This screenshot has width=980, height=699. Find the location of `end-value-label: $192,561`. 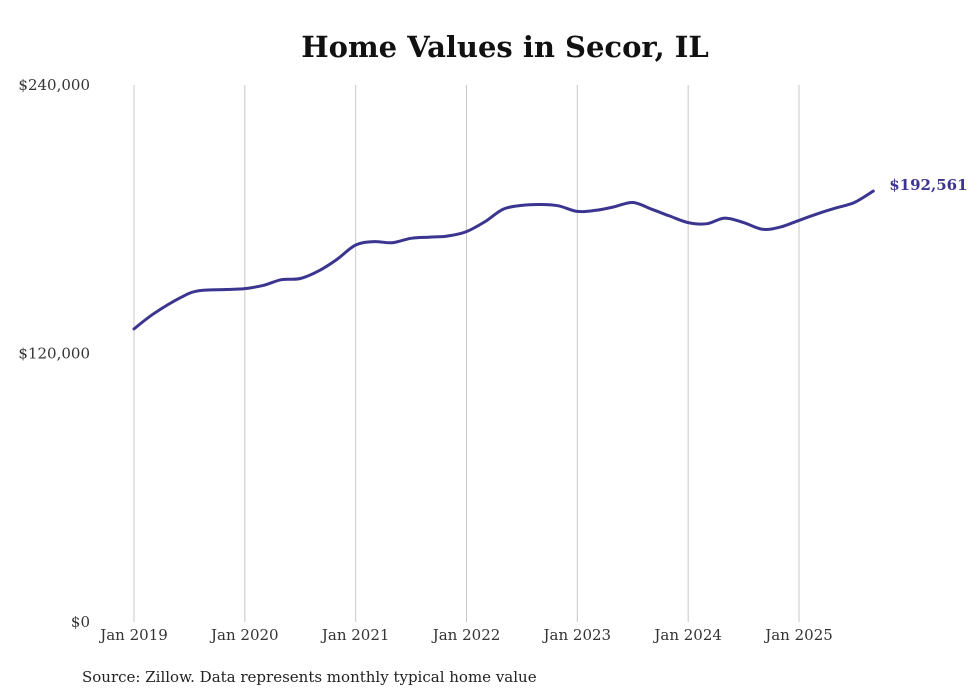

end-value-label: $192,561 is located at coordinates (928, 185).